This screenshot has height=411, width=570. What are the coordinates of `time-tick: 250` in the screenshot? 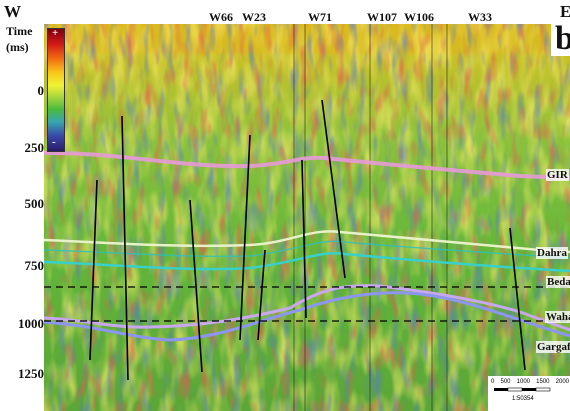 It's located at (34, 147).